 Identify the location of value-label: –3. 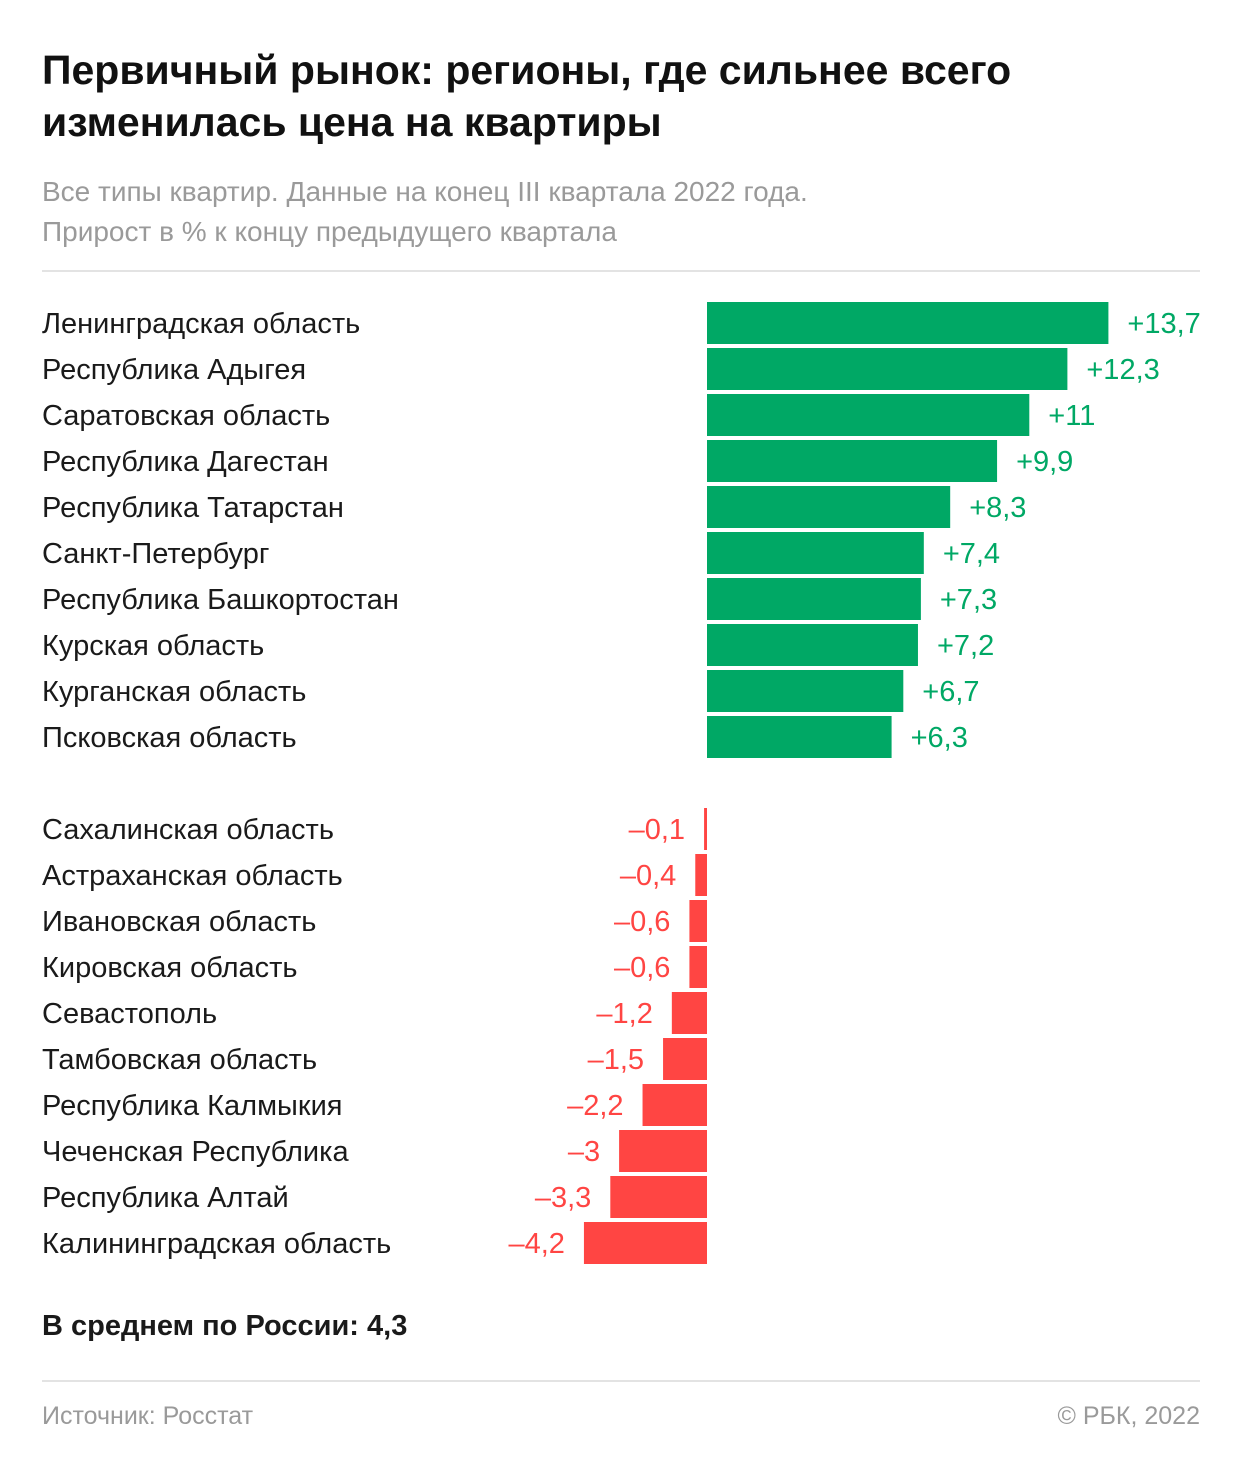
(584, 1152).